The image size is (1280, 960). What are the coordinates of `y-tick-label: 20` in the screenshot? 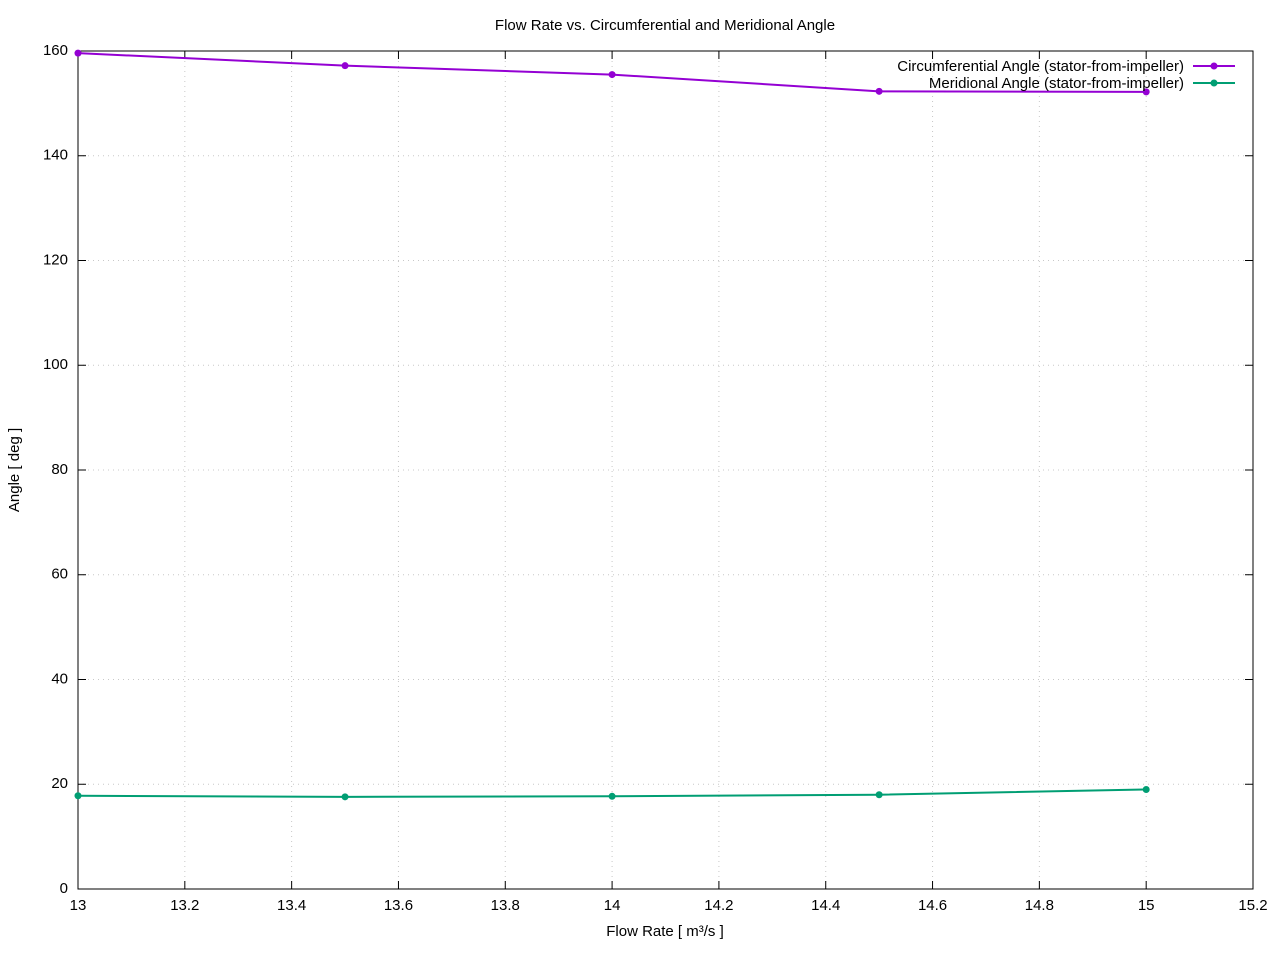 It's located at (59, 783).